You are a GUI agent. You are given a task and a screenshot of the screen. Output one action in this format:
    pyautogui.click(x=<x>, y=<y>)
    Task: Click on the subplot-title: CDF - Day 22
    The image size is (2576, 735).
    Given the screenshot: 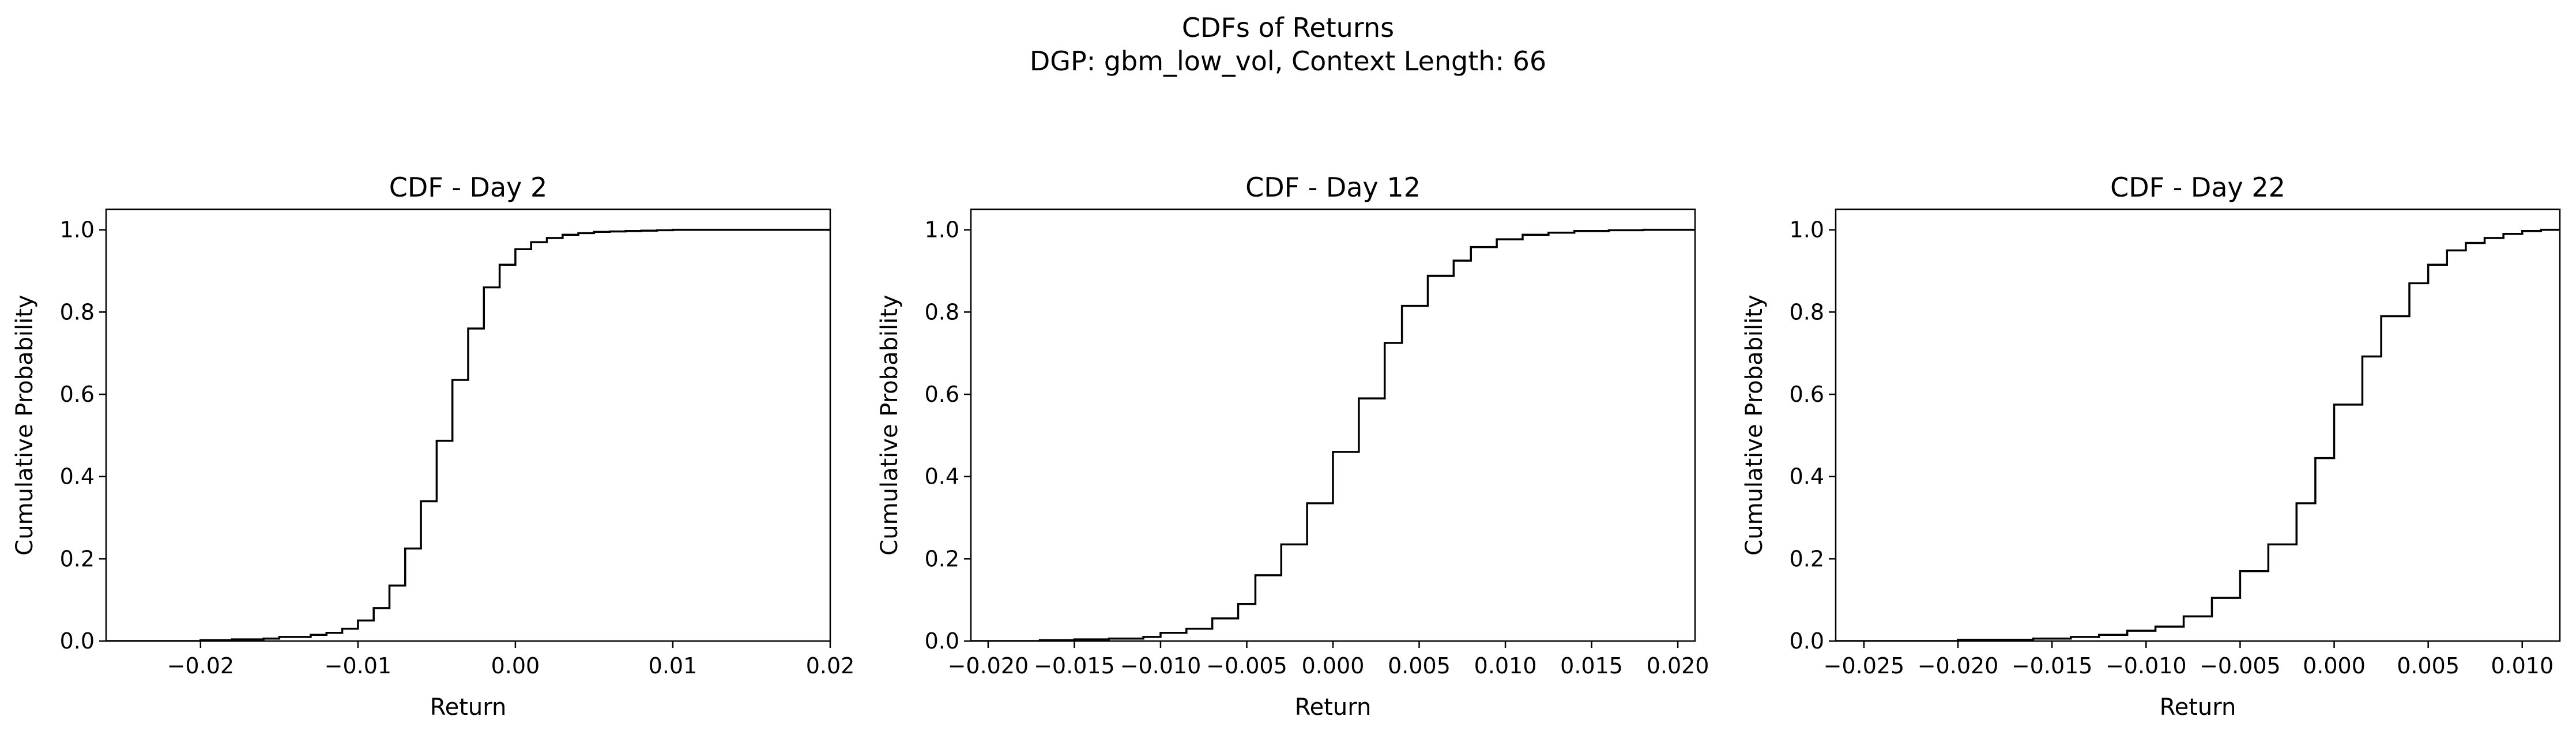 What is the action you would take?
    pyautogui.click(x=2197, y=187)
    